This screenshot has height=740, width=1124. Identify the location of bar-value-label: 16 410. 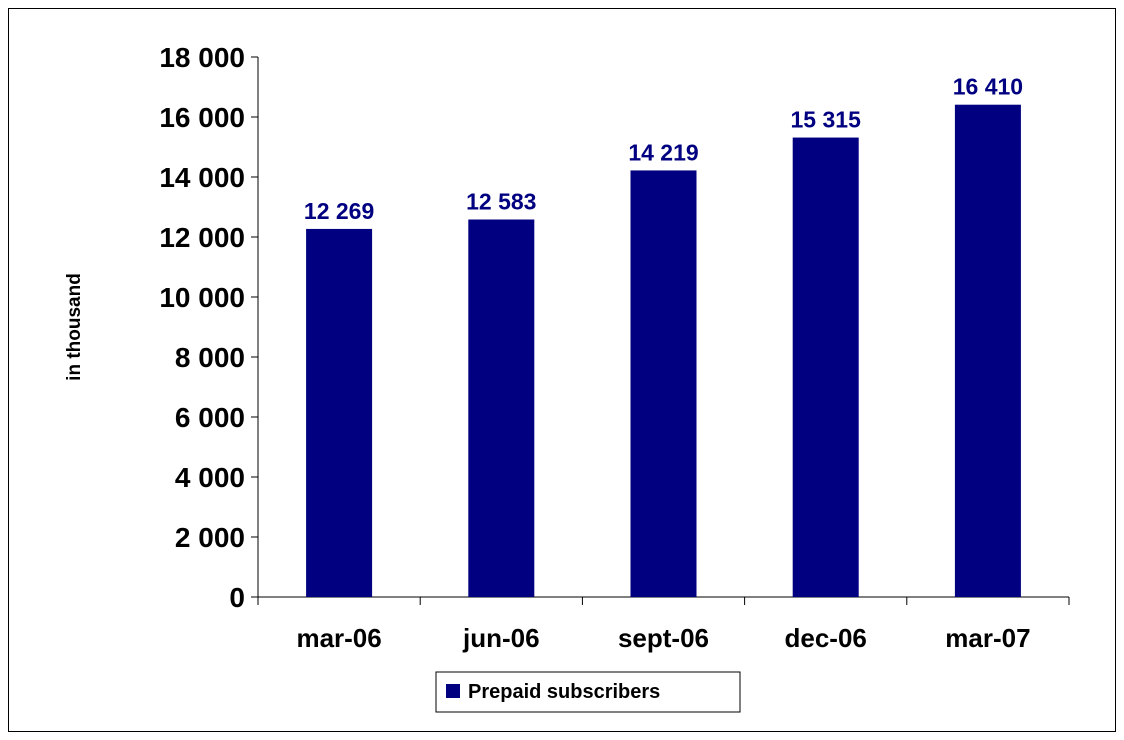
(988, 87).